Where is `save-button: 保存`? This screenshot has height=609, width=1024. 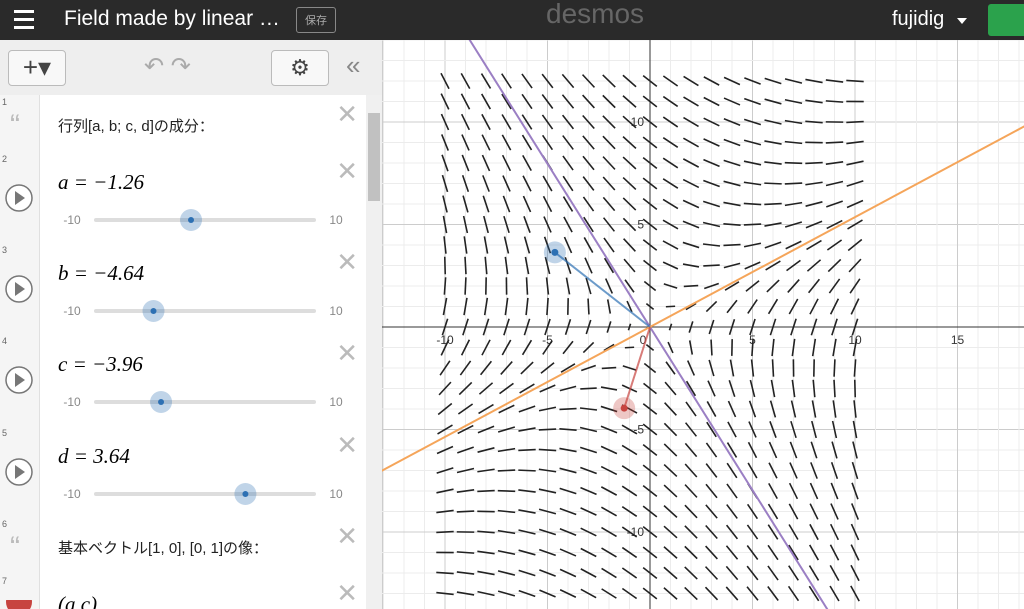
save-button: 保存 is located at coordinates (316, 20).